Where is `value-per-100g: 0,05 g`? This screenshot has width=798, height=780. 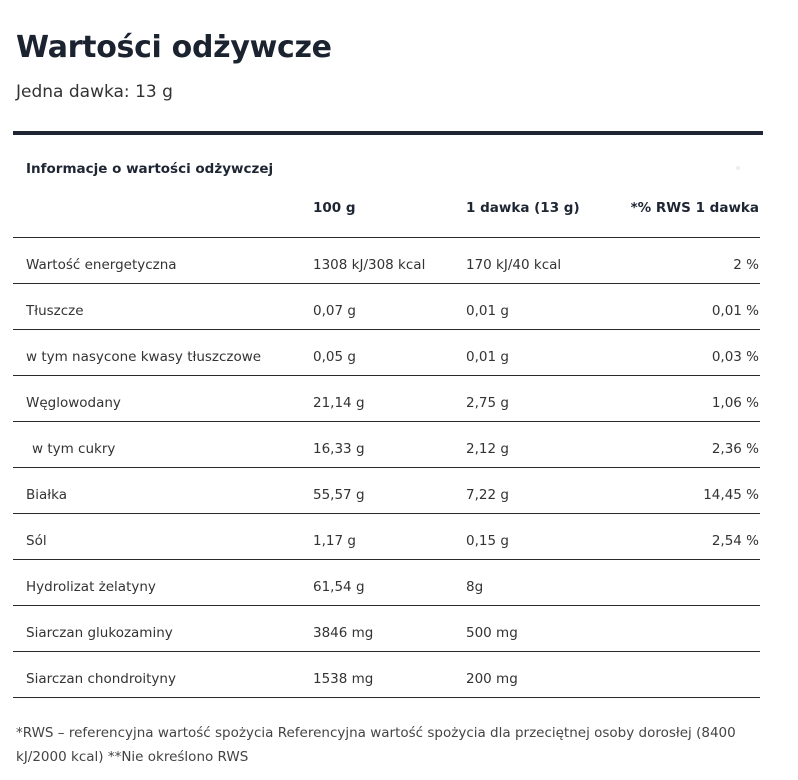 value-per-100g: 0,05 g is located at coordinates (334, 357).